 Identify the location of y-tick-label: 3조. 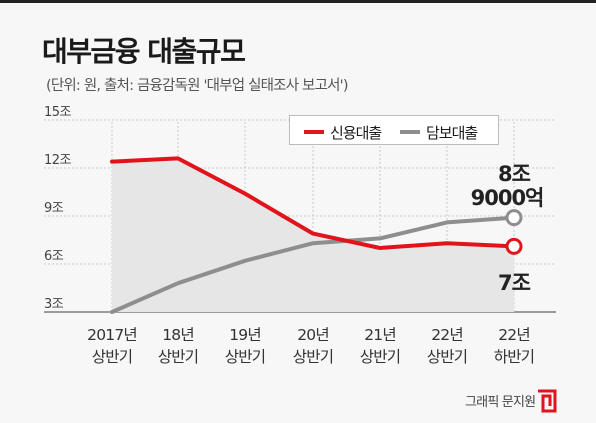
(54, 304).